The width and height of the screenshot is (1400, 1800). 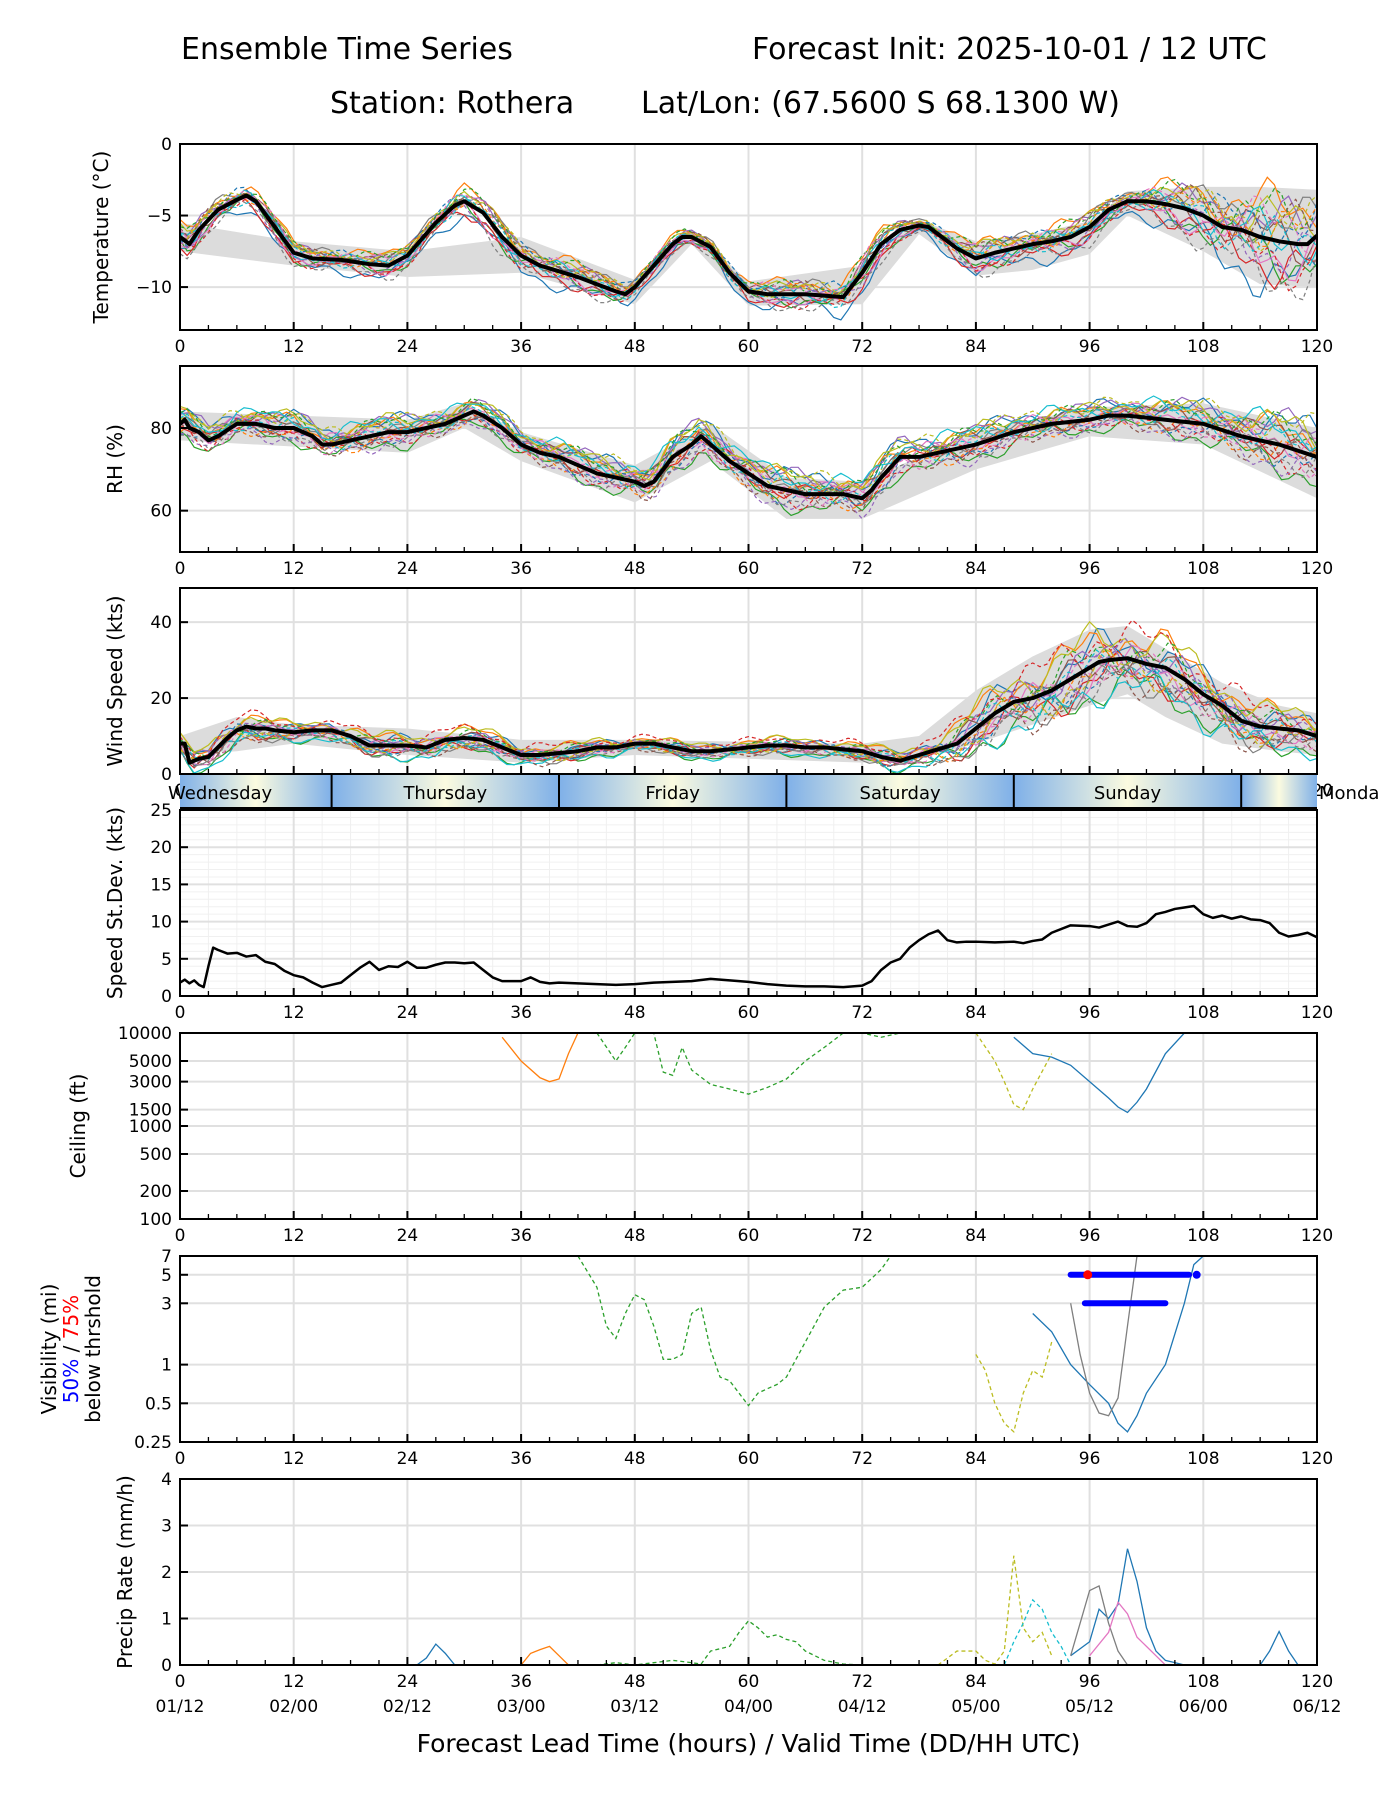 I want to click on panel-relative-humidity: 0 12 24 36 48 60 72 84 96 108 120 80 60 RH (%), so click(x=718, y=472).